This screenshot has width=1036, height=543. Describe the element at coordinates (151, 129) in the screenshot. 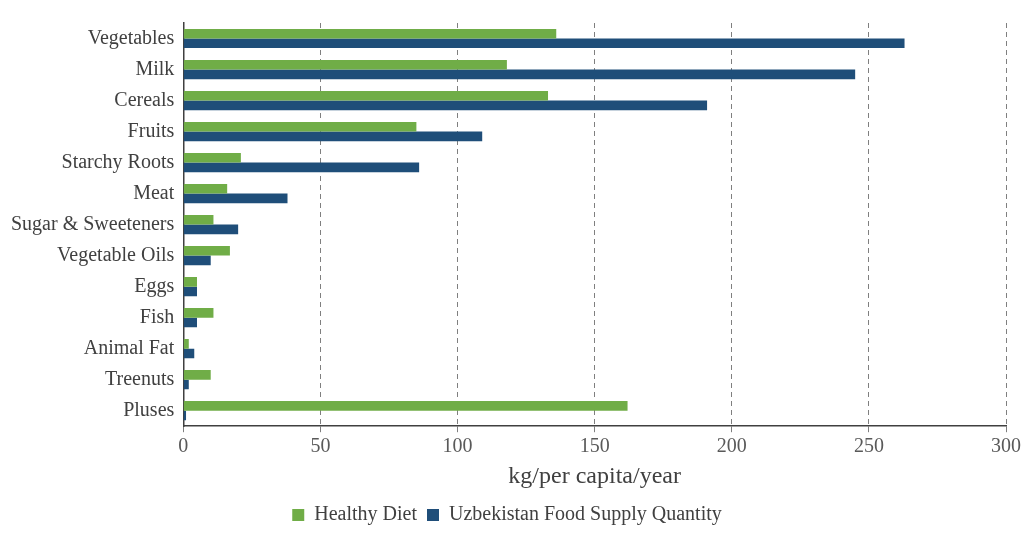

I see `y-tick-label: Fruits` at that location.